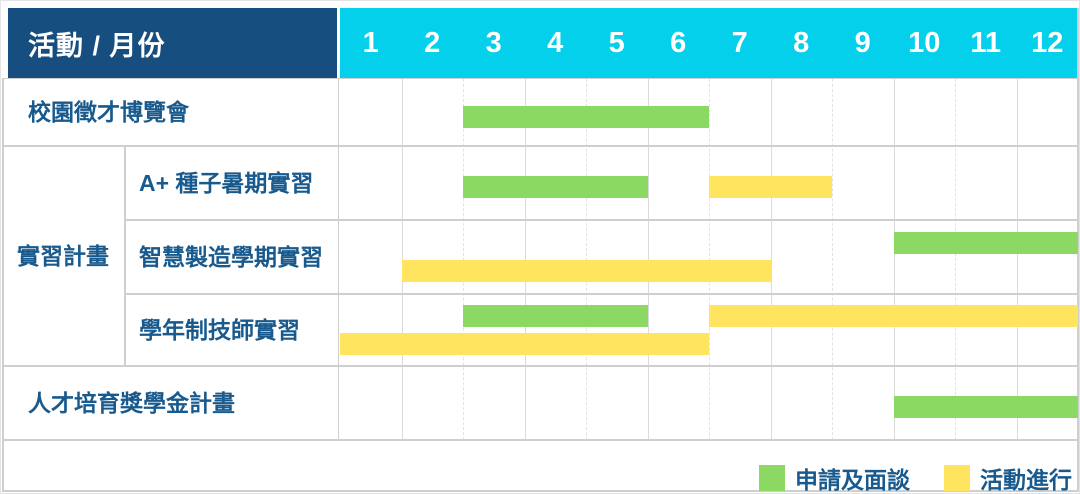  I want to click on row-label: 學年制技師實習, so click(219, 329).